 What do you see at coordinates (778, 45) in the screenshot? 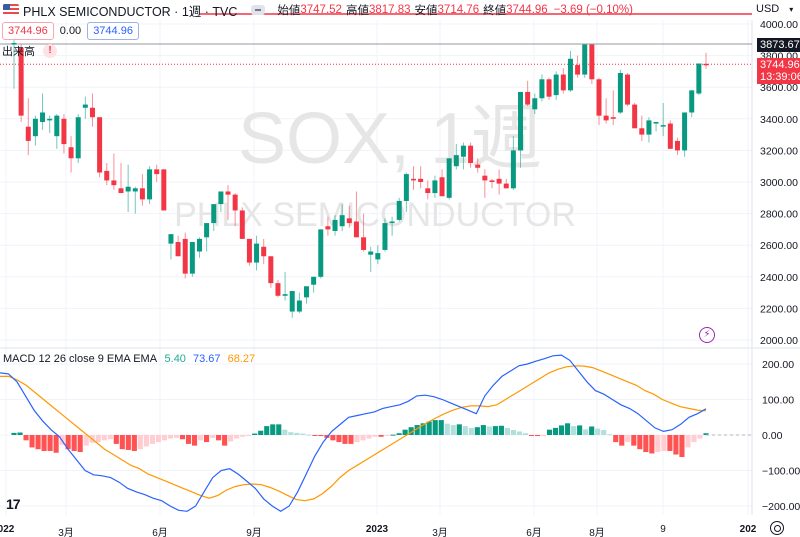
I see `high-price-tag: 3873.67` at bounding box center [778, 45].